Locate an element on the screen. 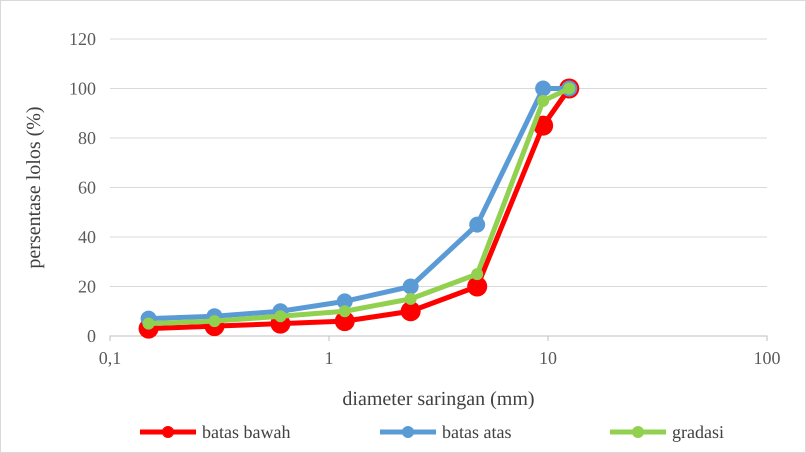  legend-label: batas bawah is located at coordinates (246, 432).